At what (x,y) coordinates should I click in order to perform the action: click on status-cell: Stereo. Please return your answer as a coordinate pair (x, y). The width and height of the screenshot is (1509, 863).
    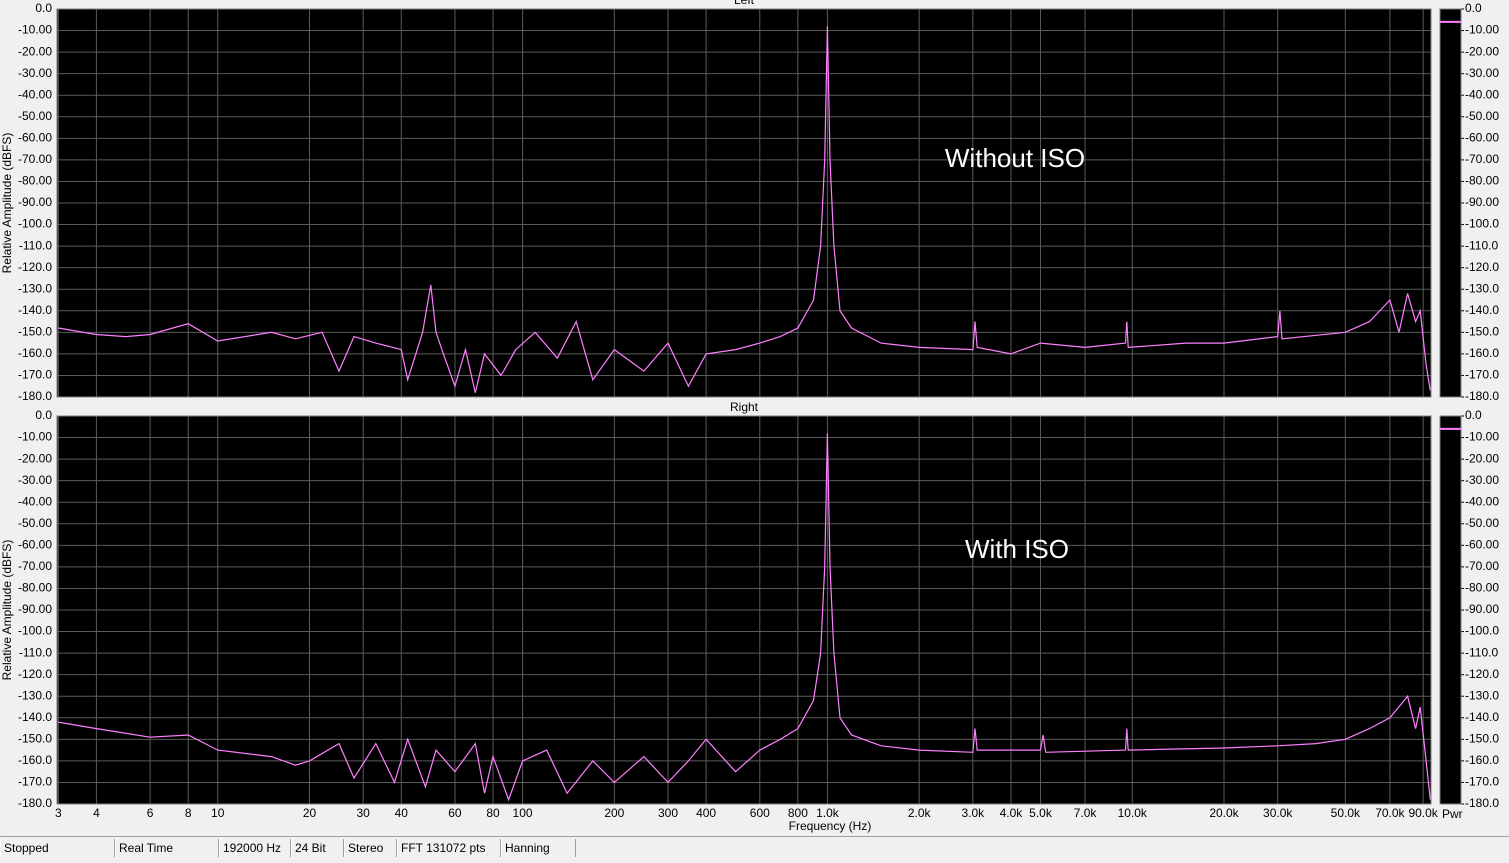
    Looking at the image, I should click on (370, 848).